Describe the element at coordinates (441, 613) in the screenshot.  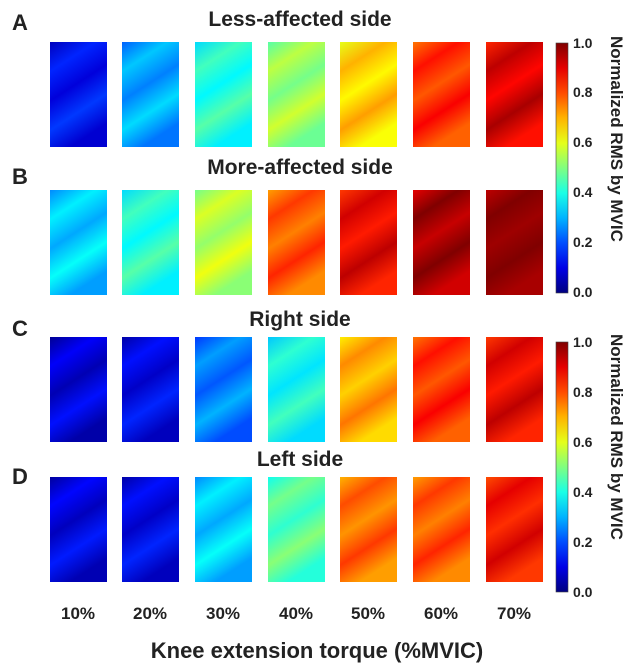
I see `x-tick-label: 60%` at that location.